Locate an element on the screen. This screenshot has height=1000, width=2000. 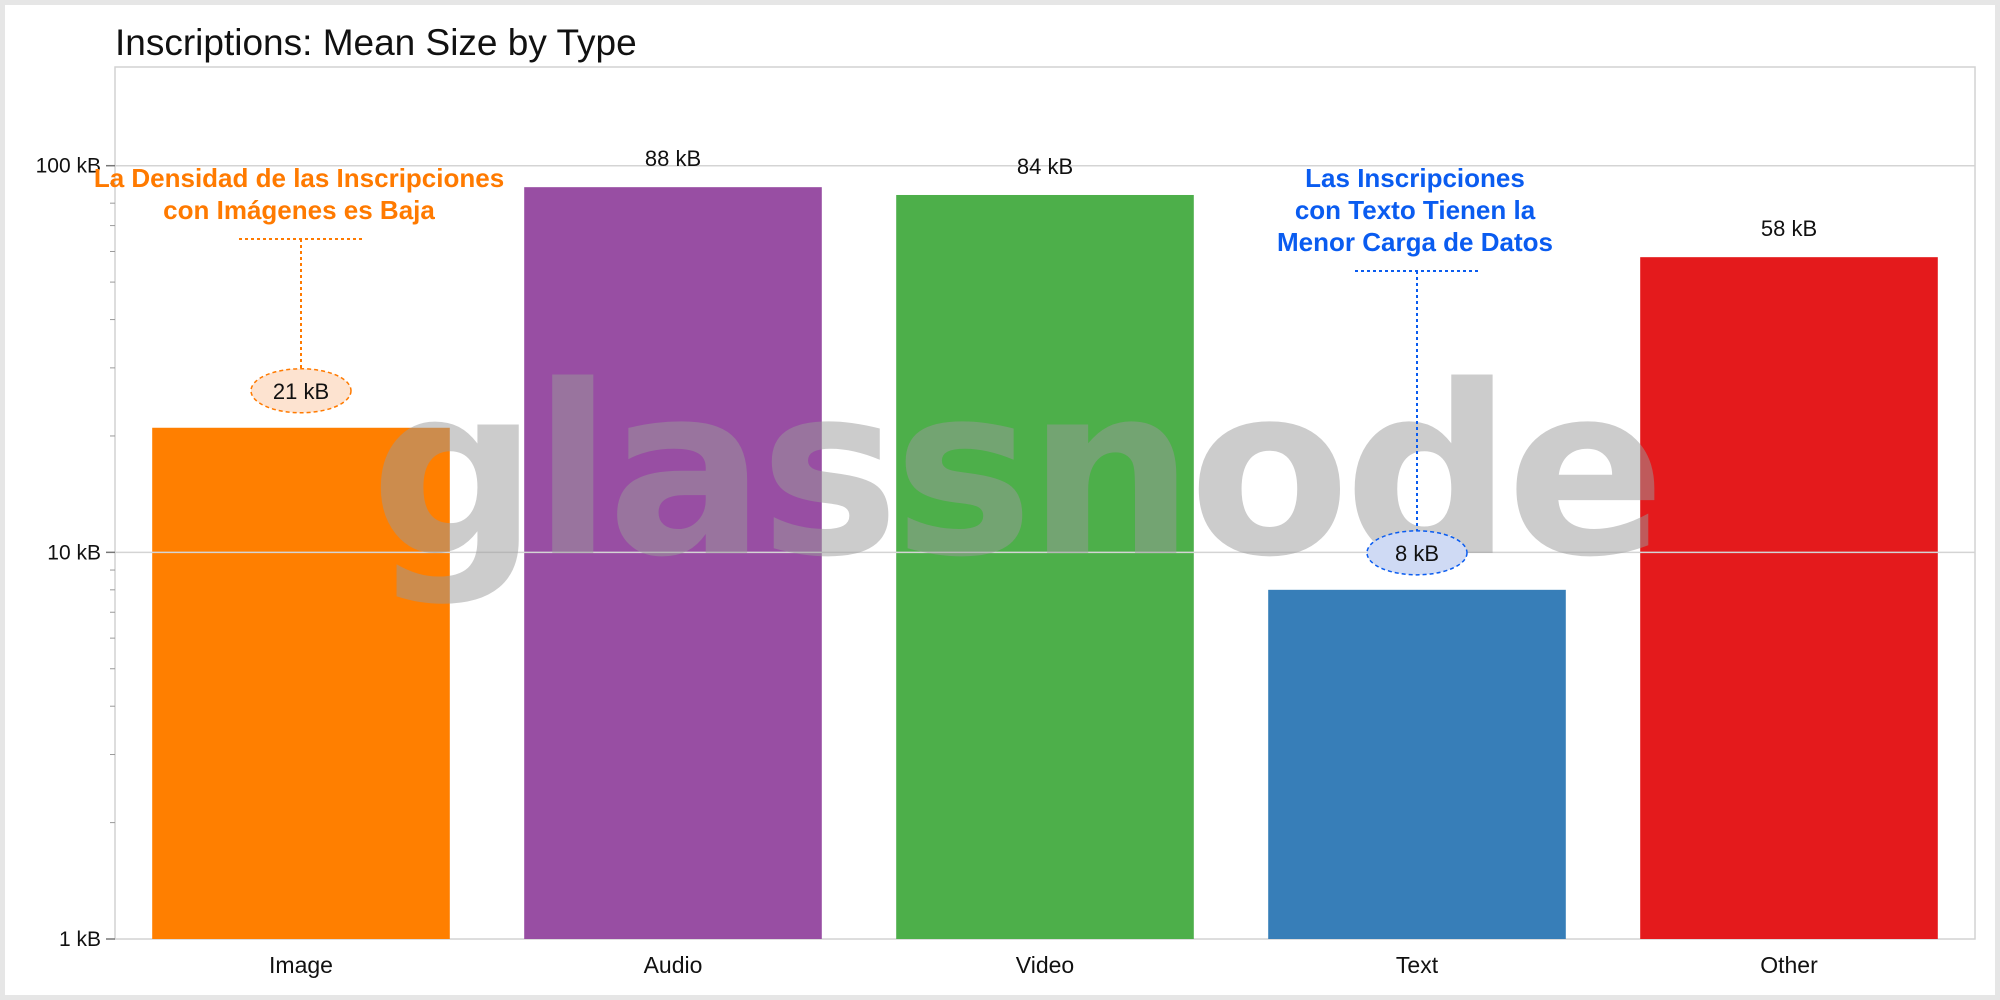
bar-text is located at coordinates (1417, 764).